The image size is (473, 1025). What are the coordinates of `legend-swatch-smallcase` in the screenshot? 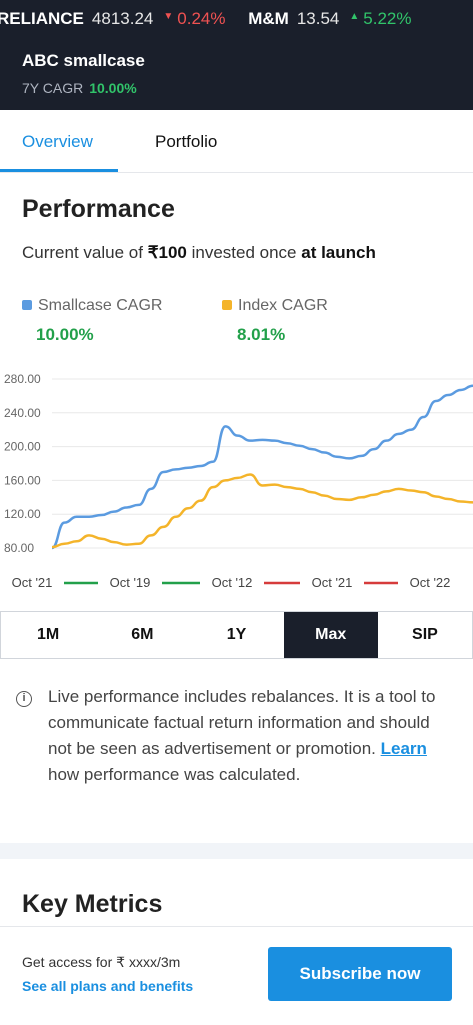 It's located at (27, 304).